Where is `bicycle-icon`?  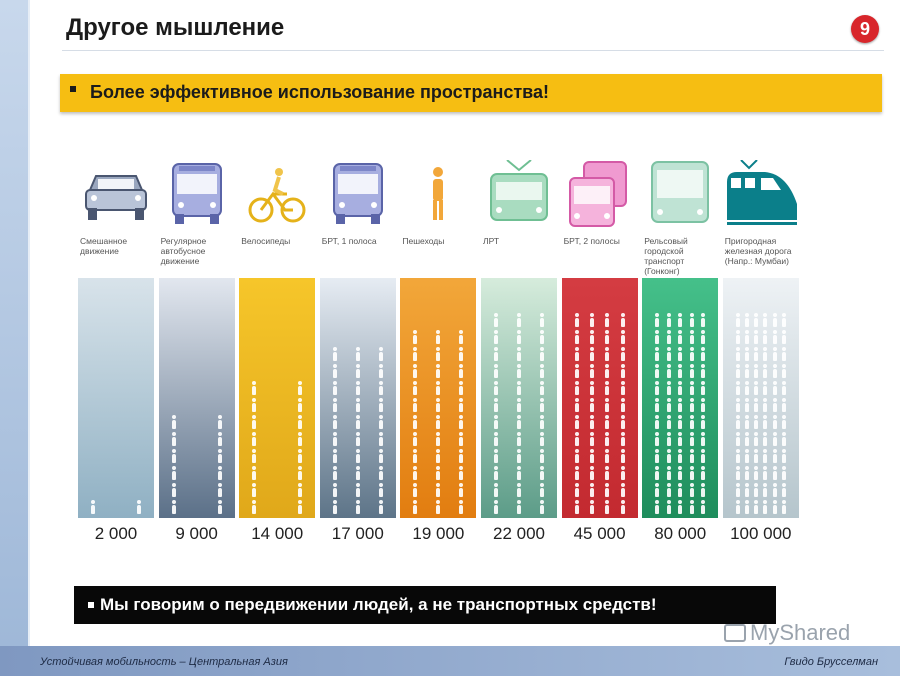
bicycle-icon is located at coordinates (277, 195).